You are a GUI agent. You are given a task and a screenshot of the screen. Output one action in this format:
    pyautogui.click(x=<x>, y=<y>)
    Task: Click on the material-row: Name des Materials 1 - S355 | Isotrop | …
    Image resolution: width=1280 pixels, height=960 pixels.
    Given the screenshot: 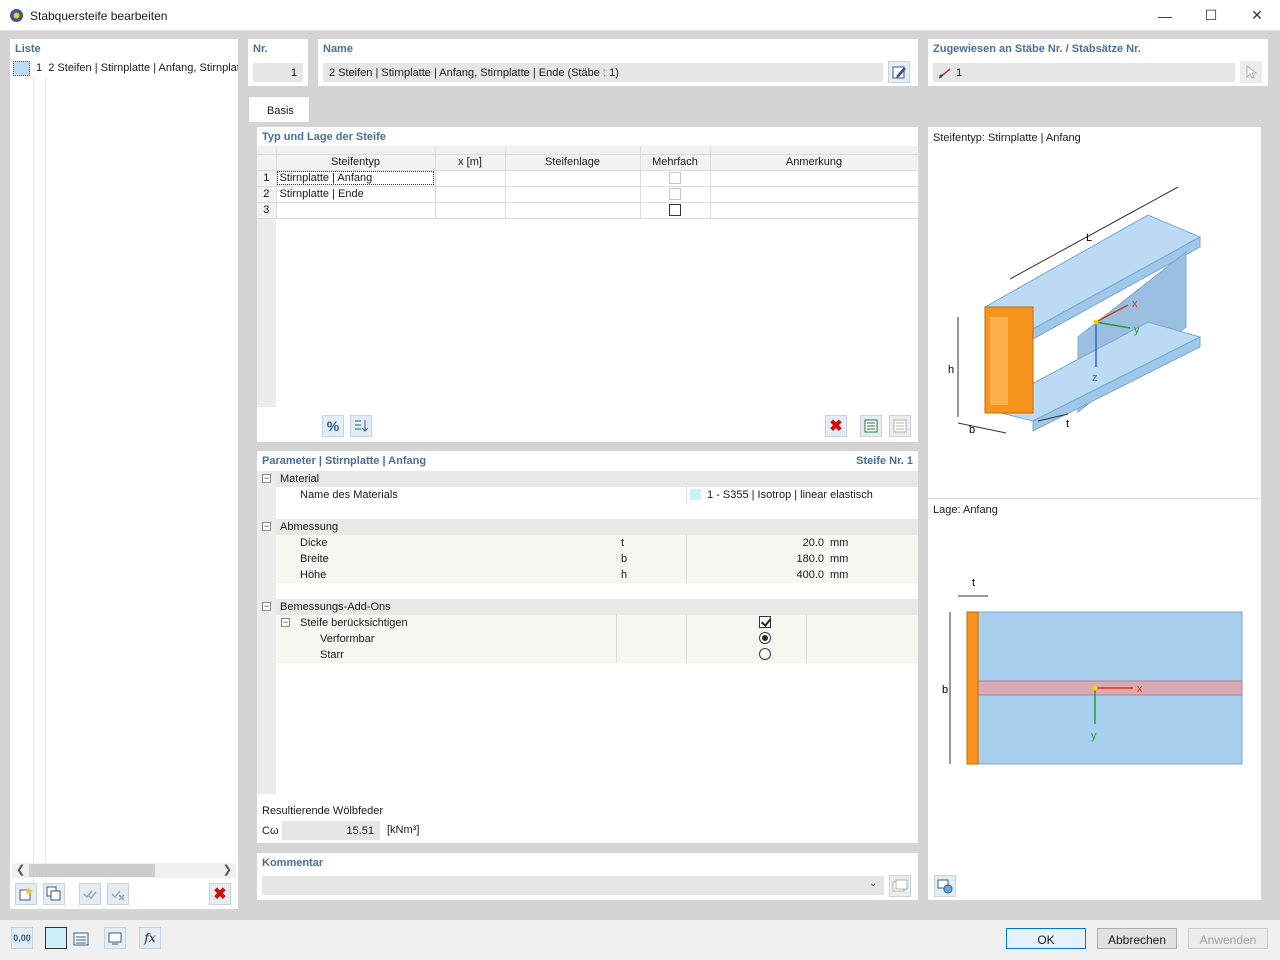 What is the action you would take?
    pyautogui.click(x=597, y=495)
    